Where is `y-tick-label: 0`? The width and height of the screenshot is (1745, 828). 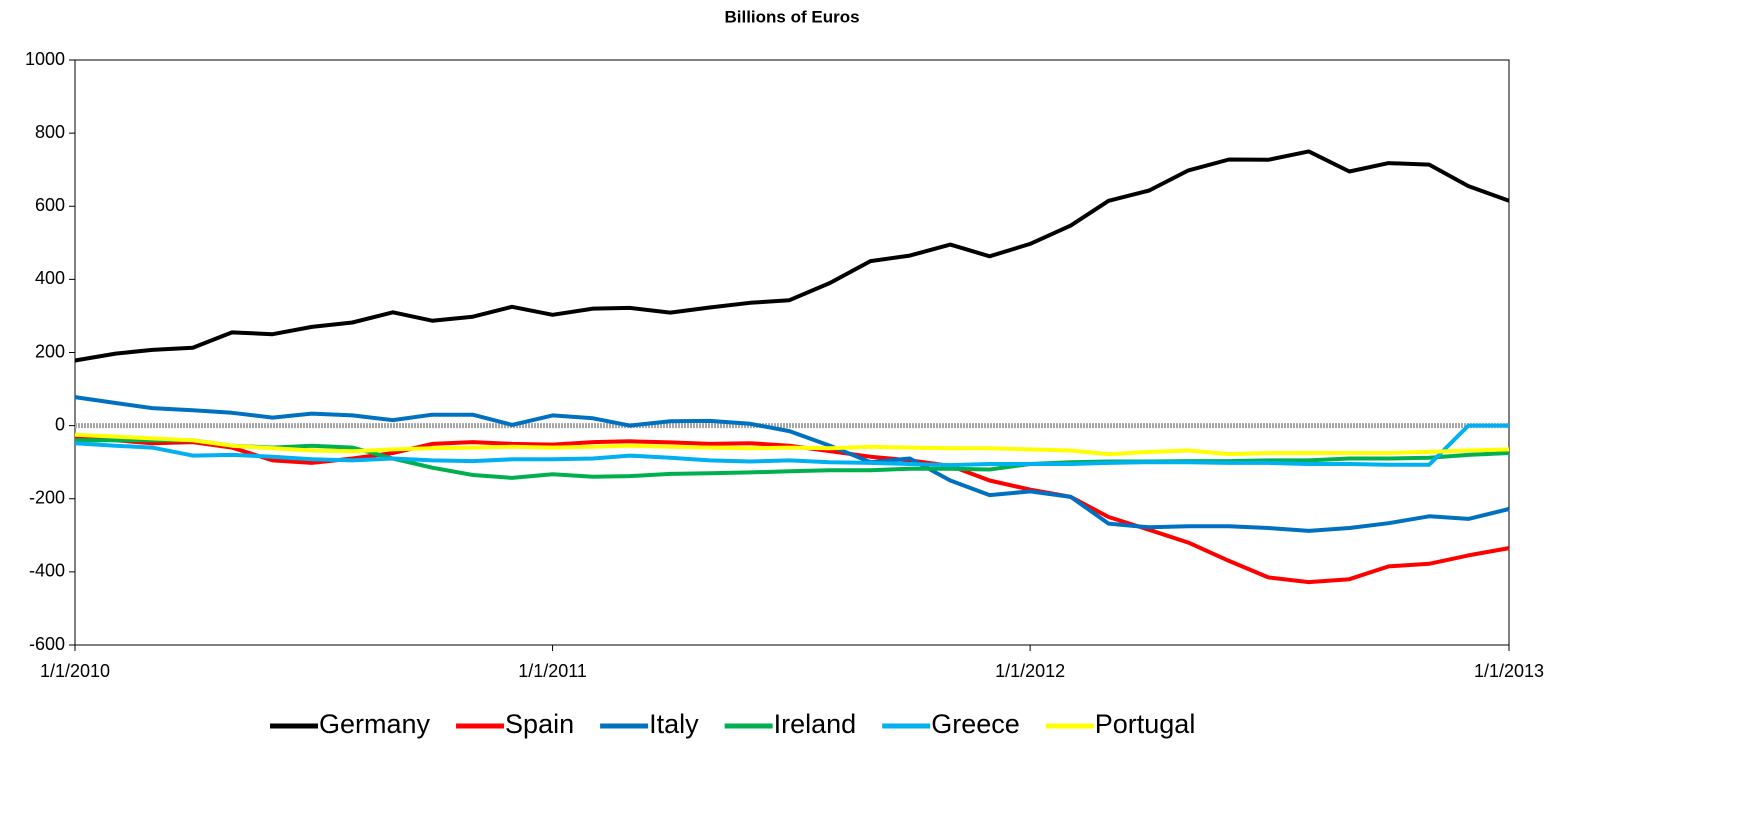
y-tick-label: 0 is located at coordinates (60, 424).